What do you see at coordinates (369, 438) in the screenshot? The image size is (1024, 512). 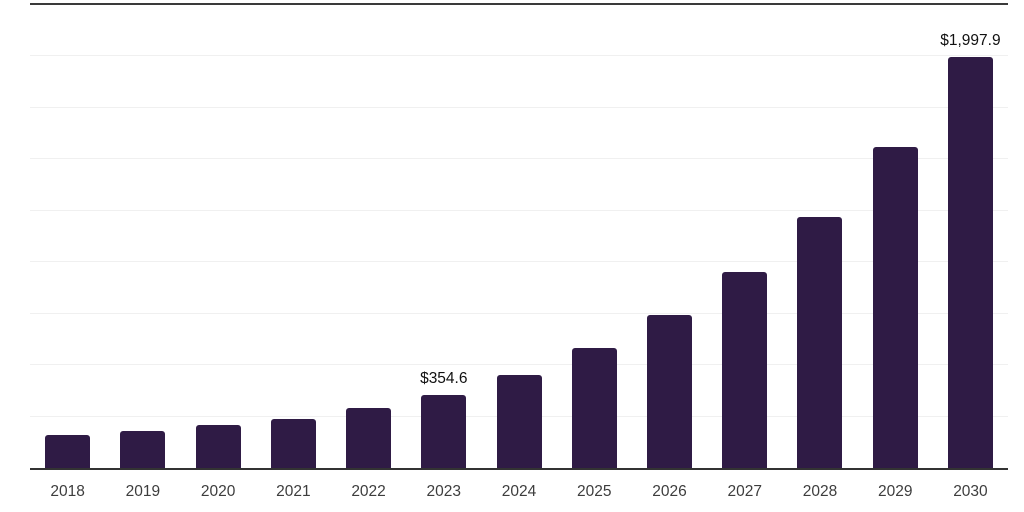 I see `bar-2022` at bounding box center [369, 438].